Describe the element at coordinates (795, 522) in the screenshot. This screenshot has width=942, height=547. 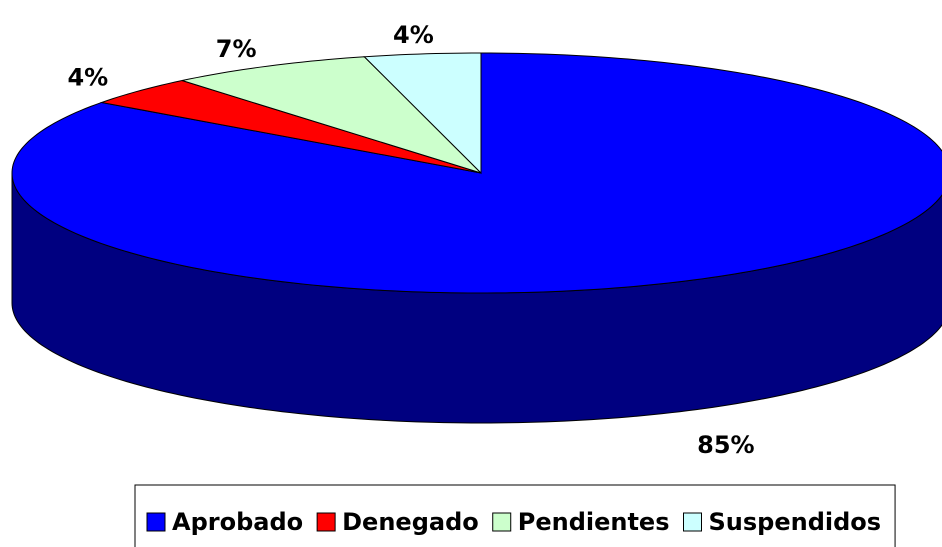
I see `legend-label: Suspendidos` at that location.